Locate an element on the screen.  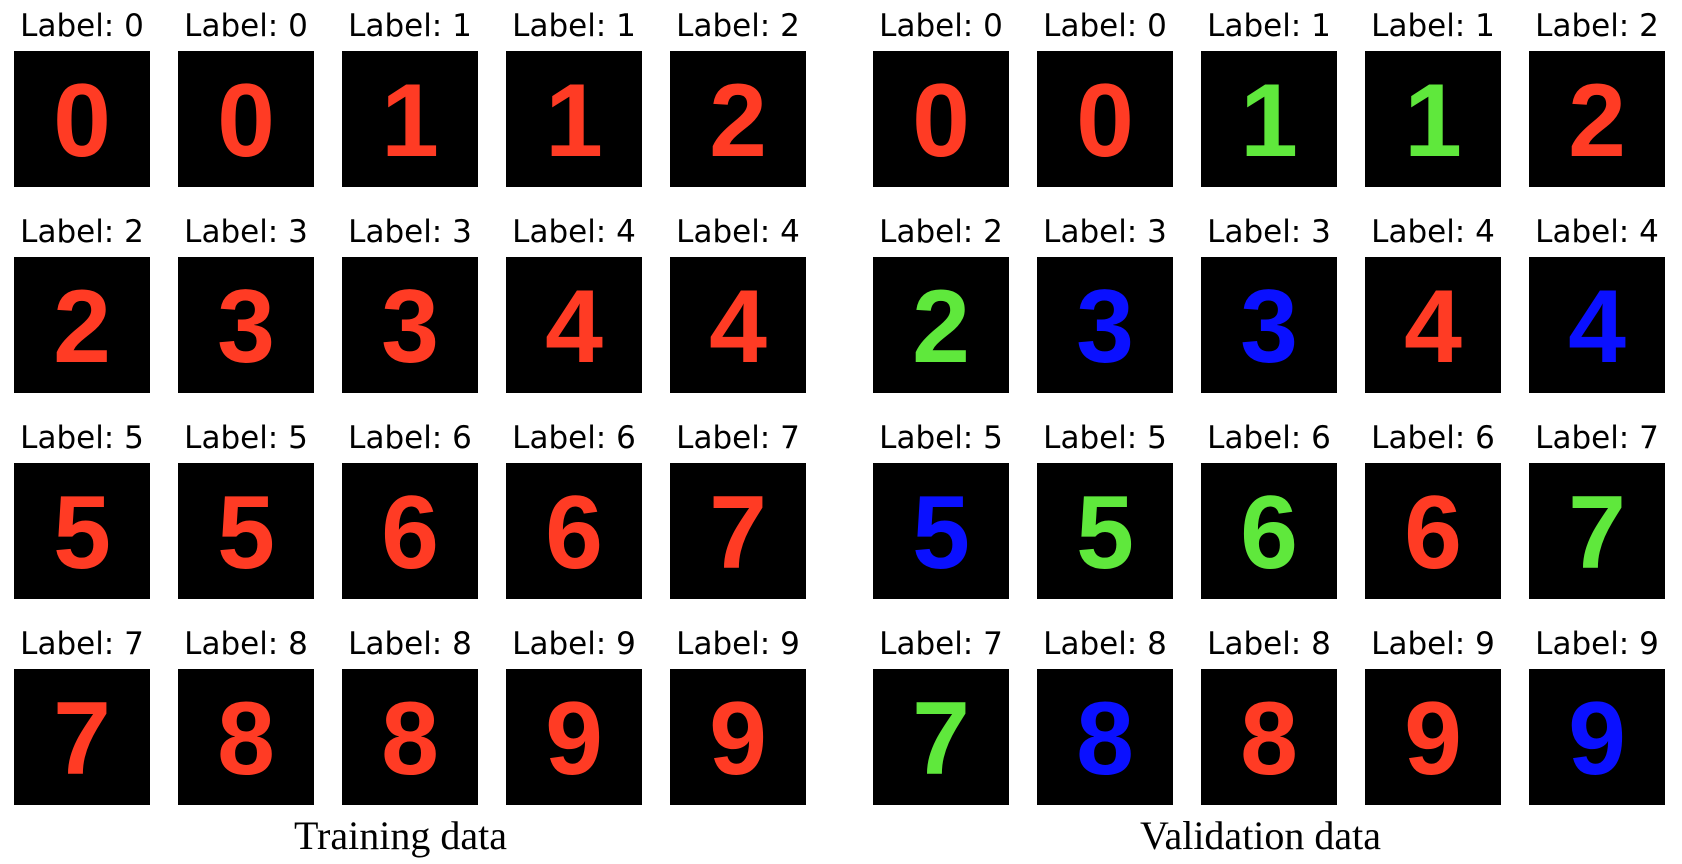
digit-label: Label: 2 is located at coordinates (941, 232).